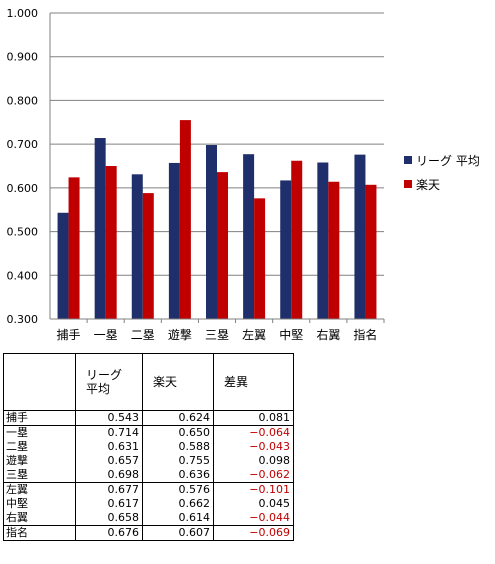 The height and width of the screenshot is (564, 495). I want to click on x-tick-label: 右翼, so click(328, 334).